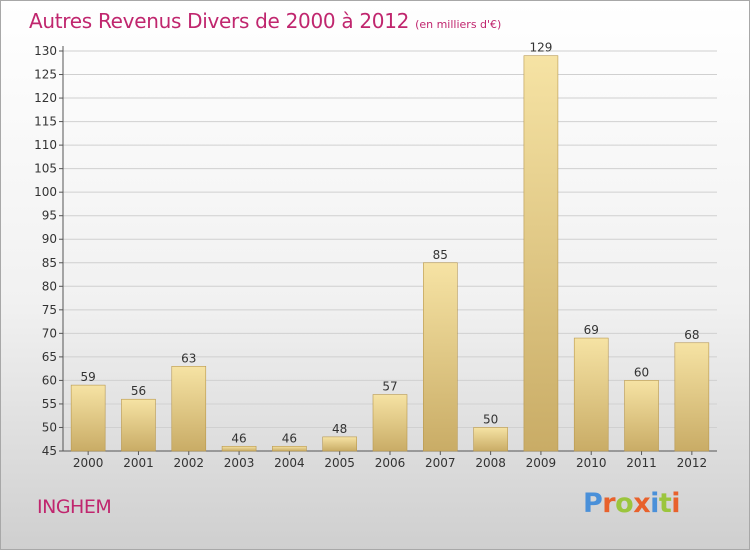 The height and width of the screenshot is (551, 750). I want to click on data-label-2011: 60, so click(641, 372).